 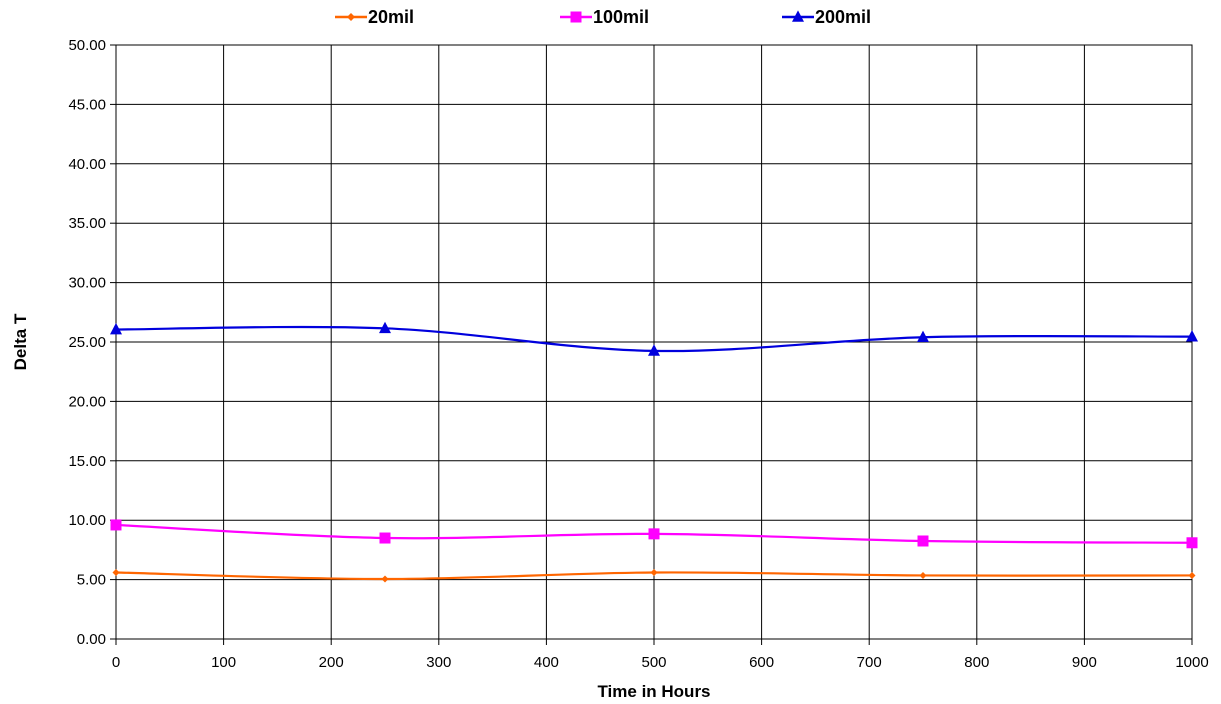 I want to click on series-20mil, so click(x=654, y=575).